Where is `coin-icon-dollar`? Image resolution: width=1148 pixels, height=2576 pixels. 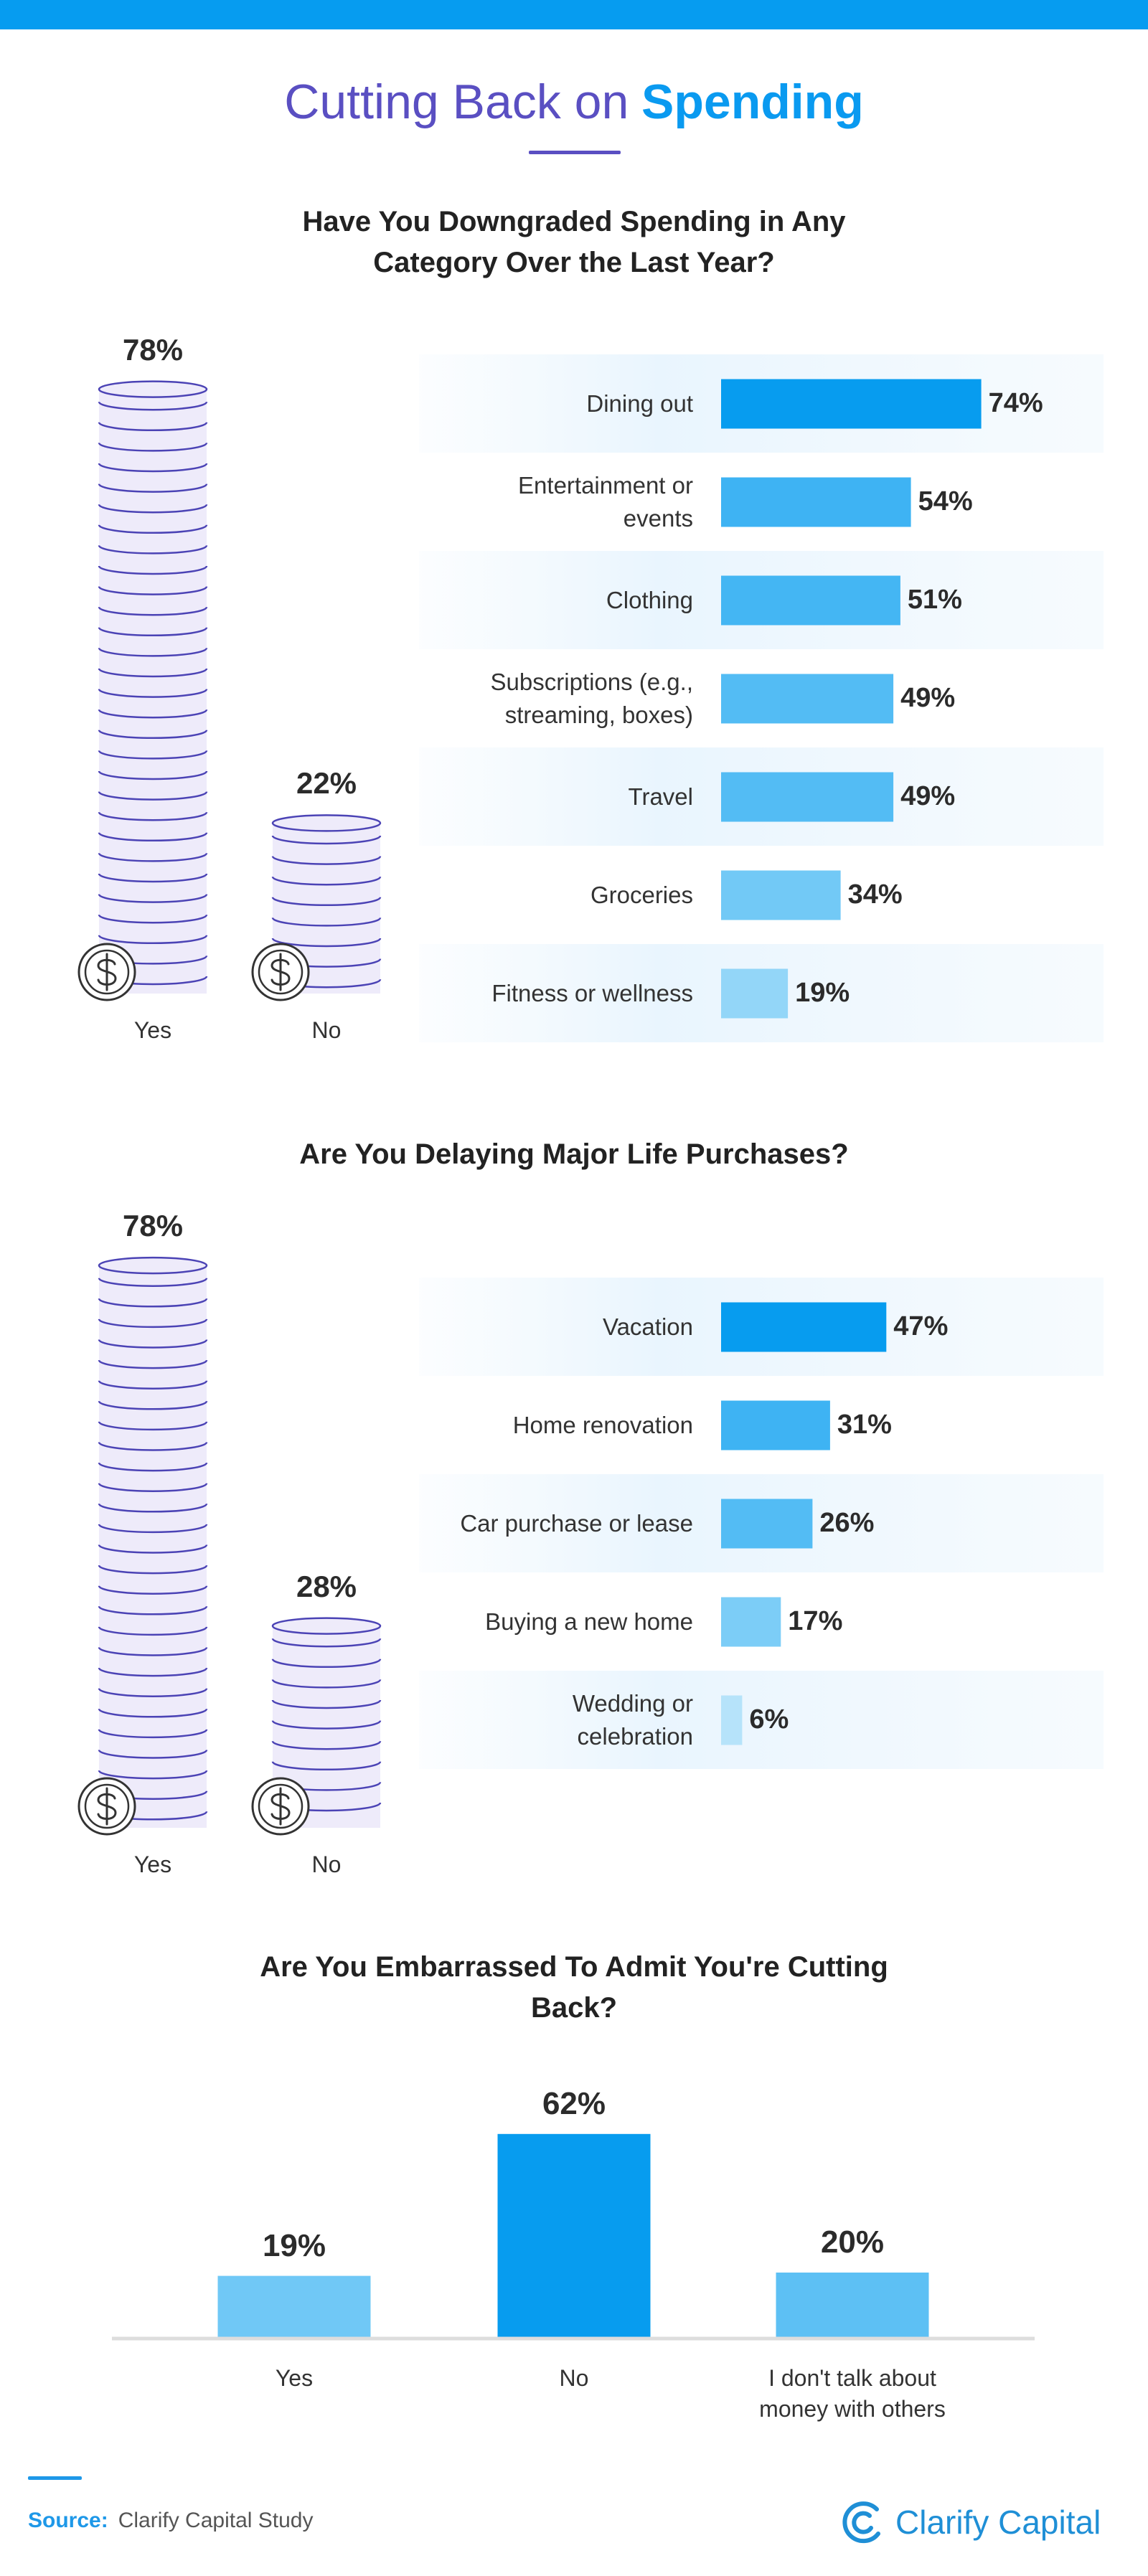 coin-icon-dollar is located at coordinates (107, 972).